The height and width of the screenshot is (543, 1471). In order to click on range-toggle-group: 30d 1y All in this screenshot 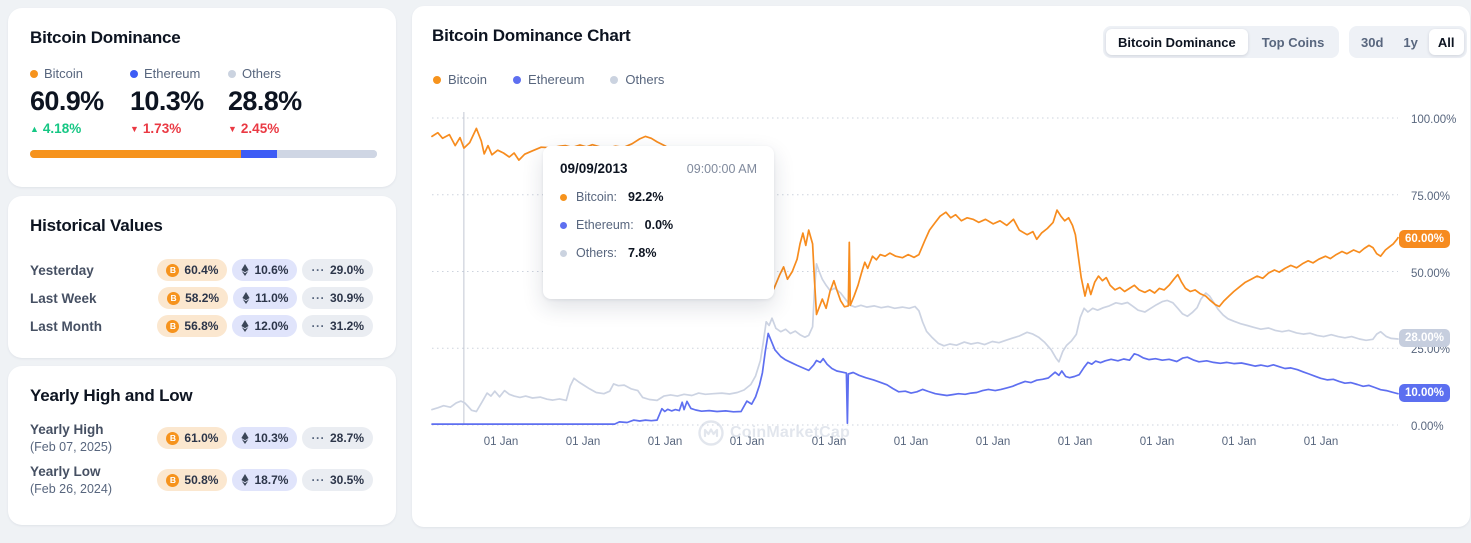, I will do `click(1408, 42)`.